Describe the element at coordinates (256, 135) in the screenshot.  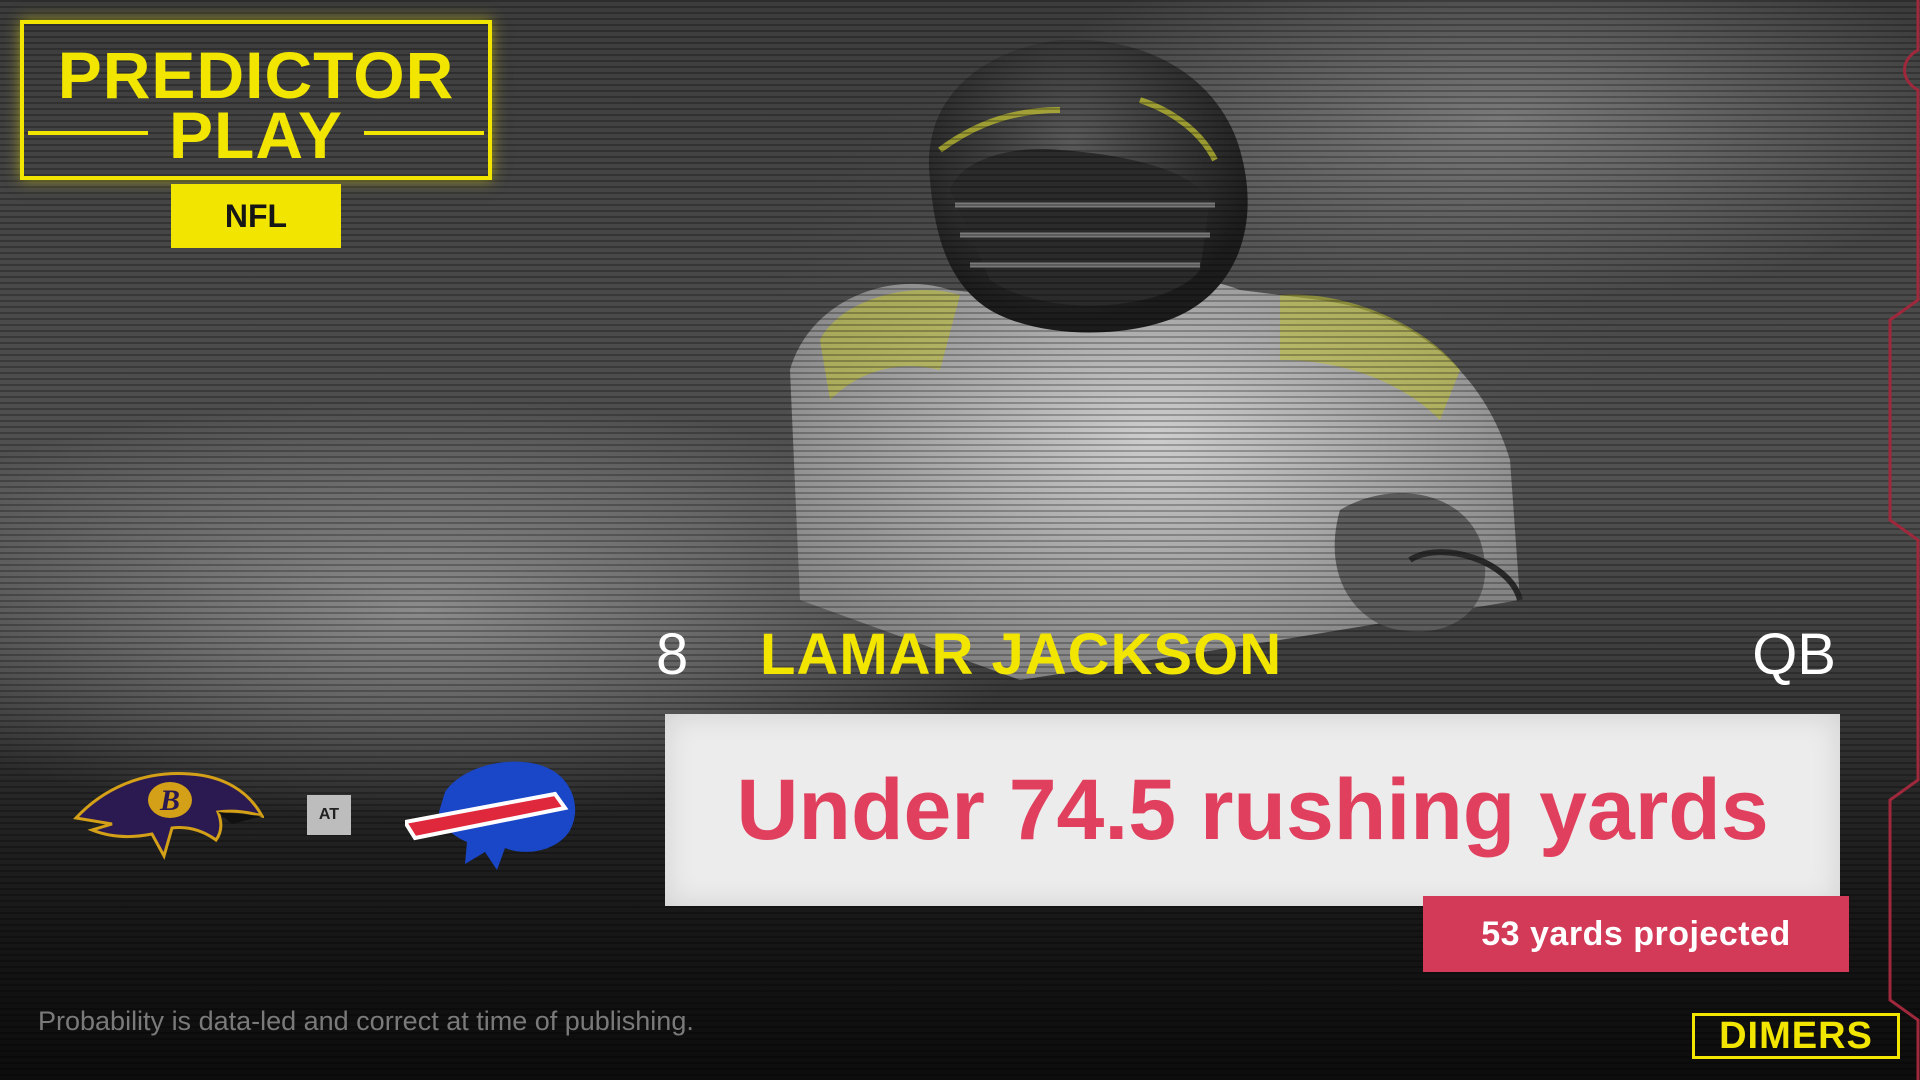
I see `badge-title-line2: PLAY` at that location.